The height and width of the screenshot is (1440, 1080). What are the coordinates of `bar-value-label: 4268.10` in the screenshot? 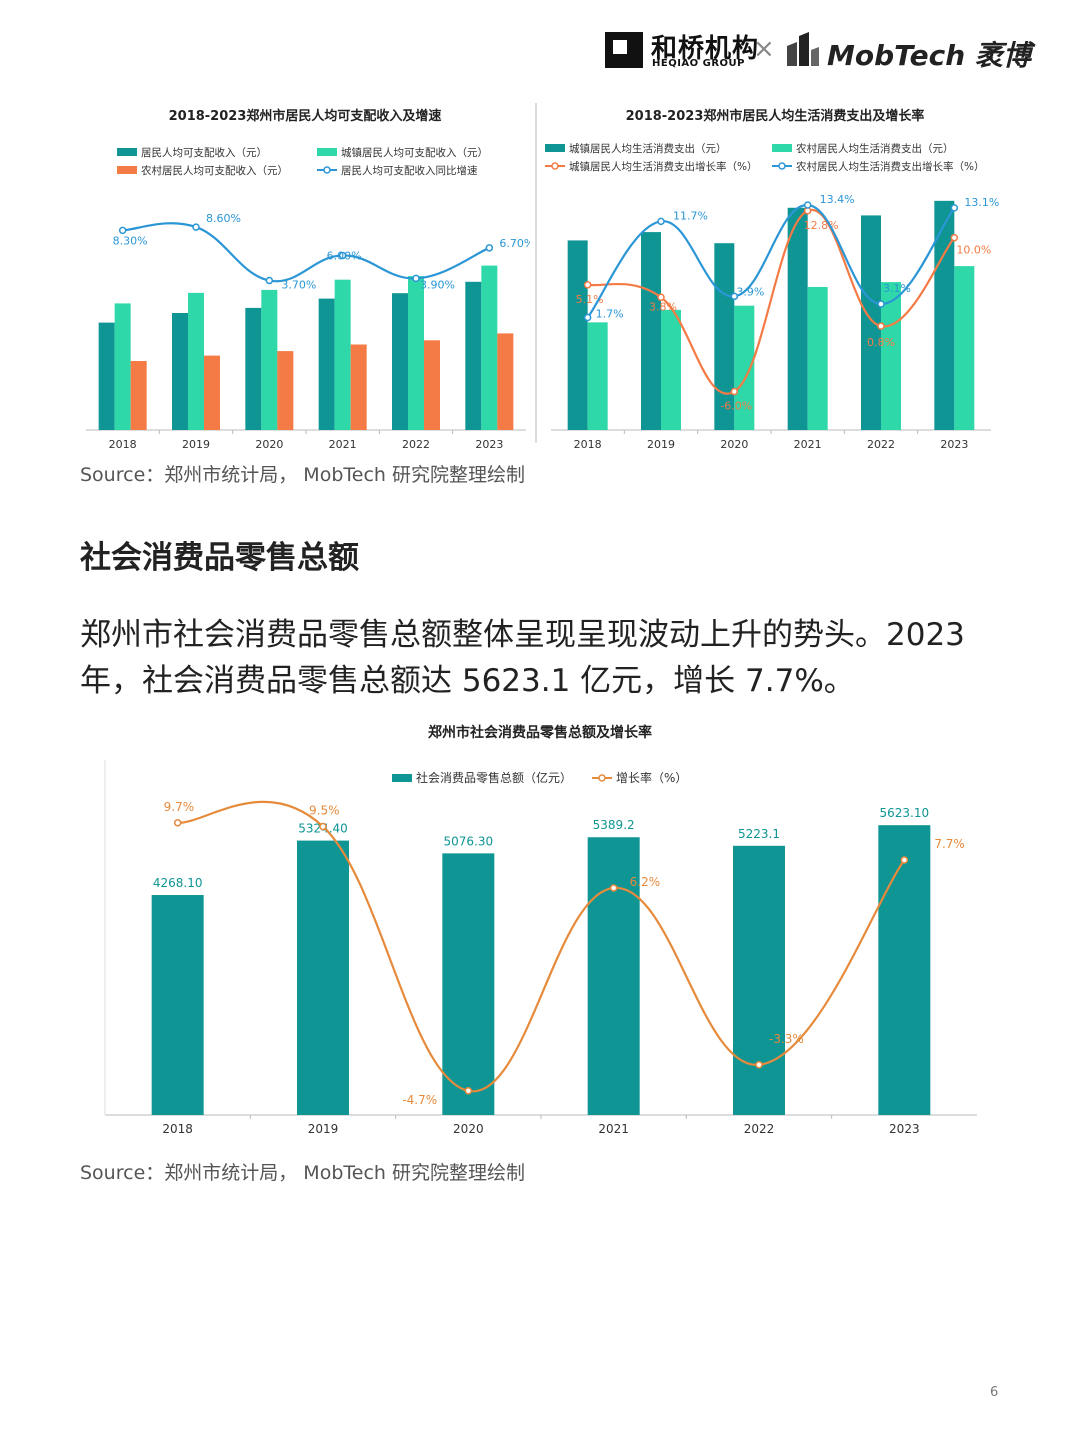 It's located at (178, 883).